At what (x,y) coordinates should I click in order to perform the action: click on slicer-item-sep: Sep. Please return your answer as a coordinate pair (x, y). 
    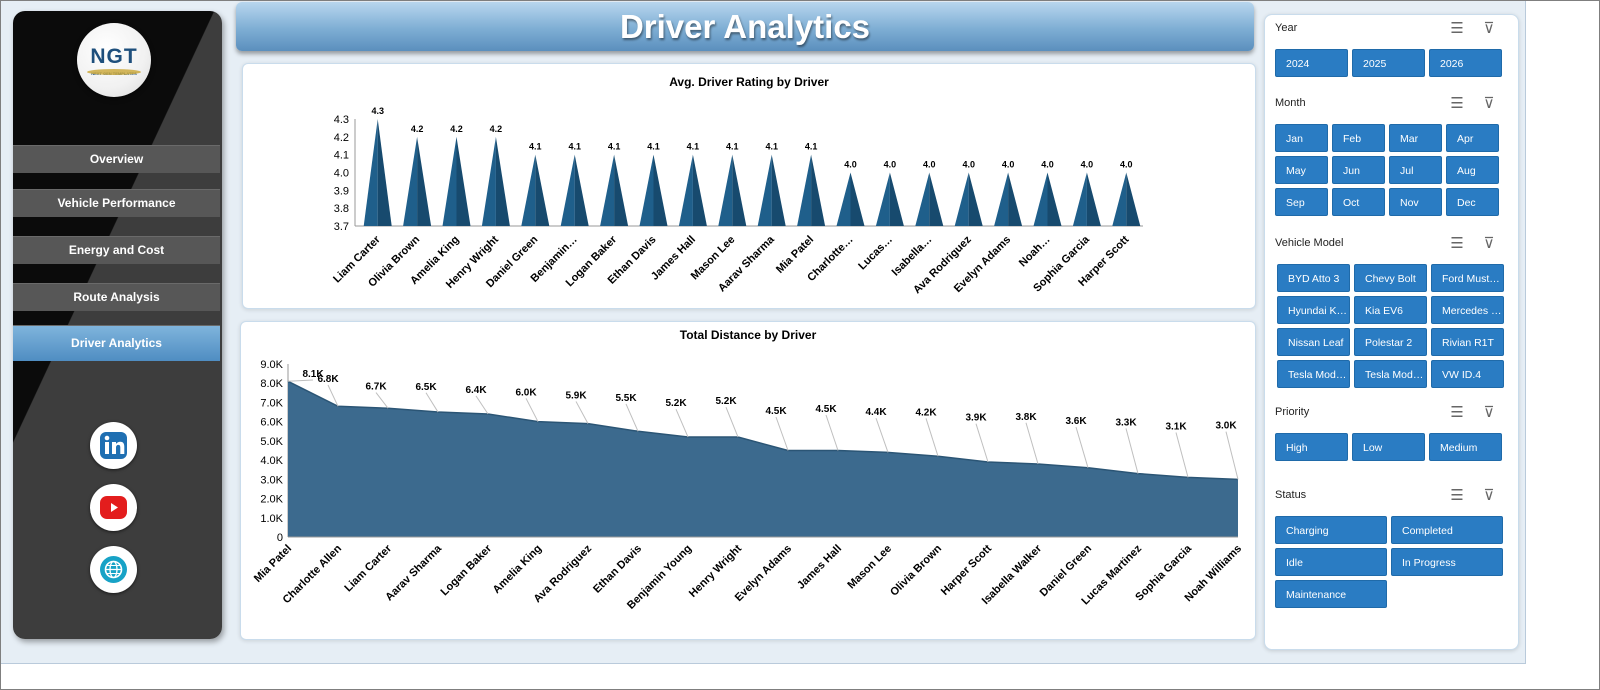
    Looking at the image, I should click on (1301, 202).